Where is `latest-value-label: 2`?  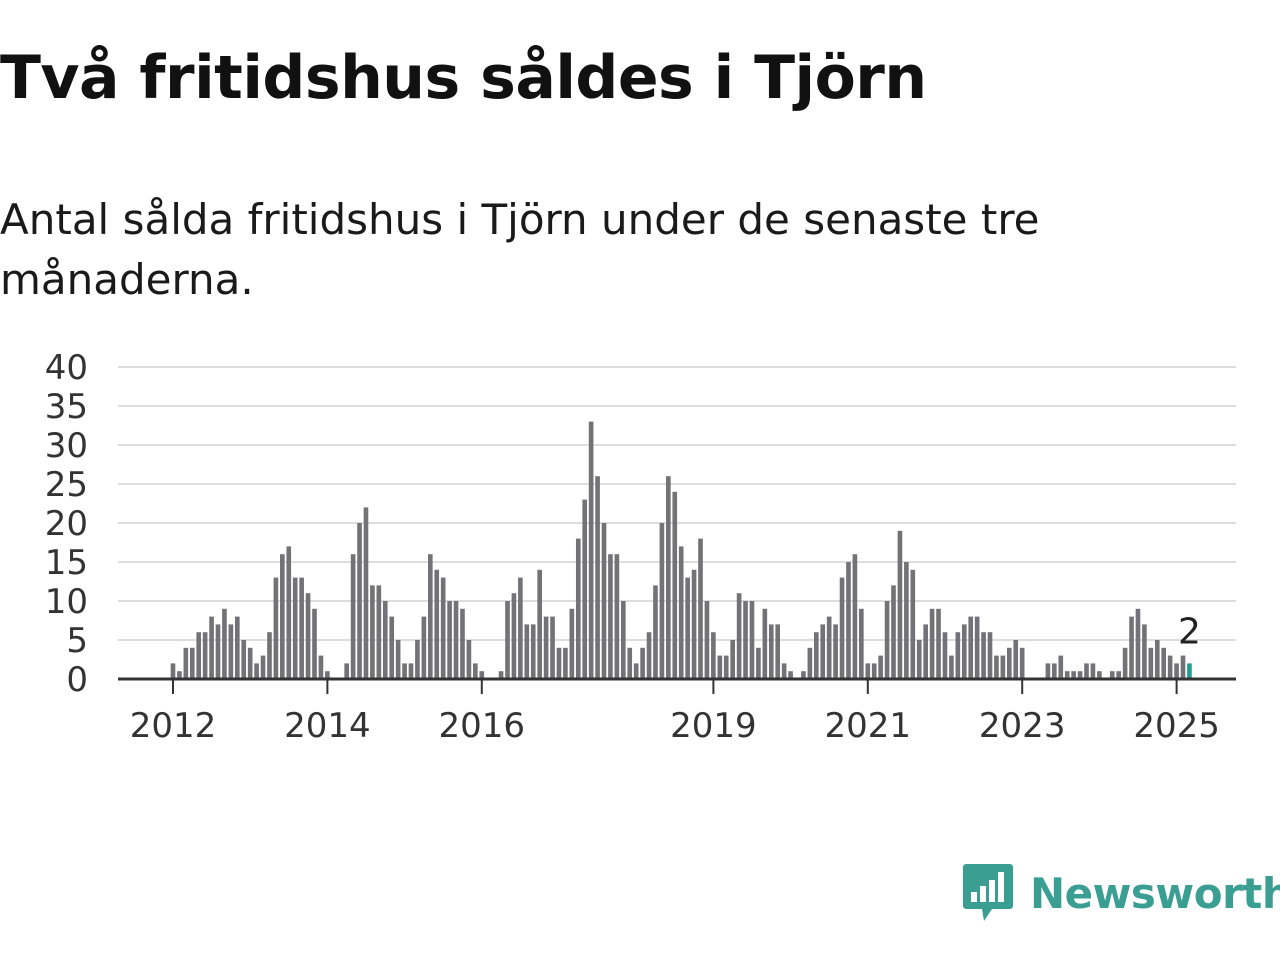
latest-value-label: 2 is located at coordinates (1189, 631).